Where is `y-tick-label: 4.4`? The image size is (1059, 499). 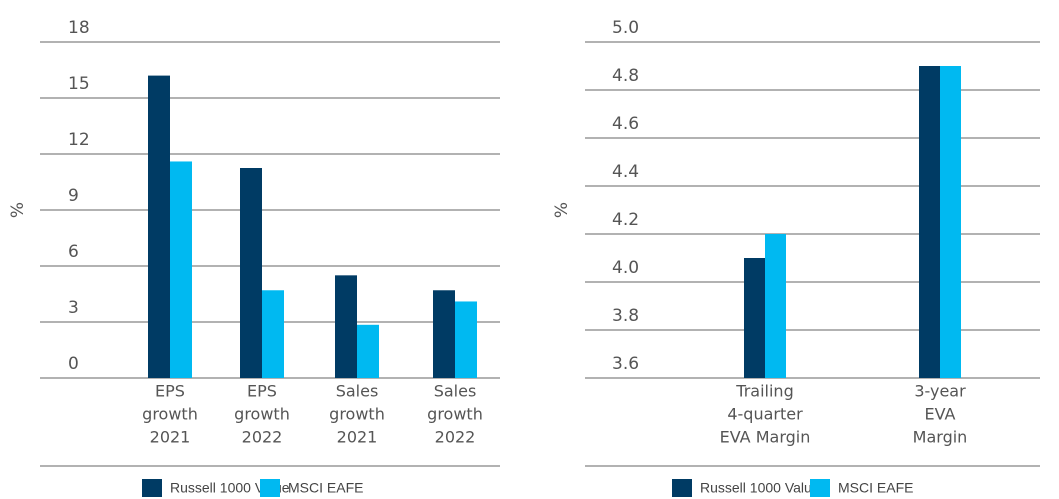
y-tick-label: 4.4 is located at coordinates (625, 172).